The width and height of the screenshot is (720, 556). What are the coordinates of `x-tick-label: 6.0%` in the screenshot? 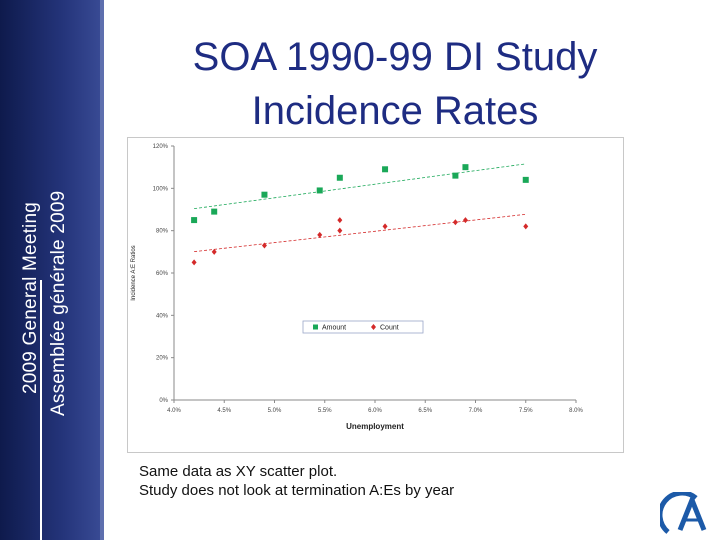 It's located at (375, 411).